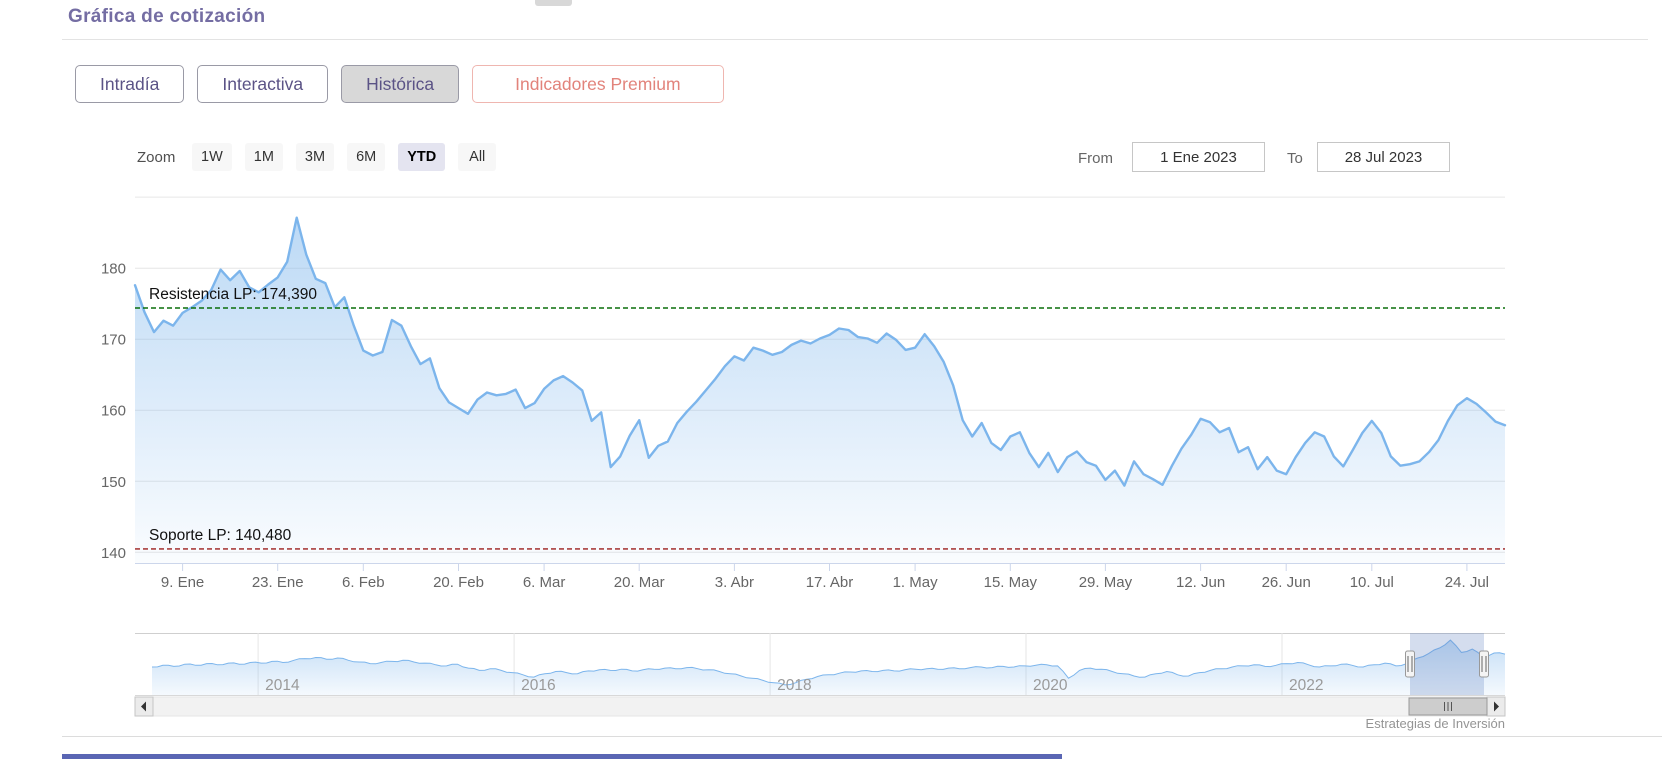 This screenshot has width=1662, height=759. I want to click on x-axis-label: 1. May, so click(916, 582).